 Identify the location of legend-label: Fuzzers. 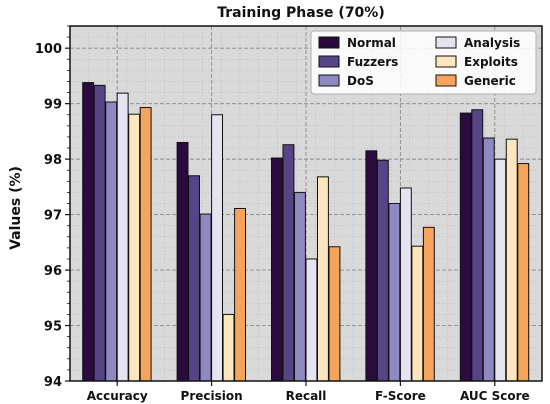
(372, 62).